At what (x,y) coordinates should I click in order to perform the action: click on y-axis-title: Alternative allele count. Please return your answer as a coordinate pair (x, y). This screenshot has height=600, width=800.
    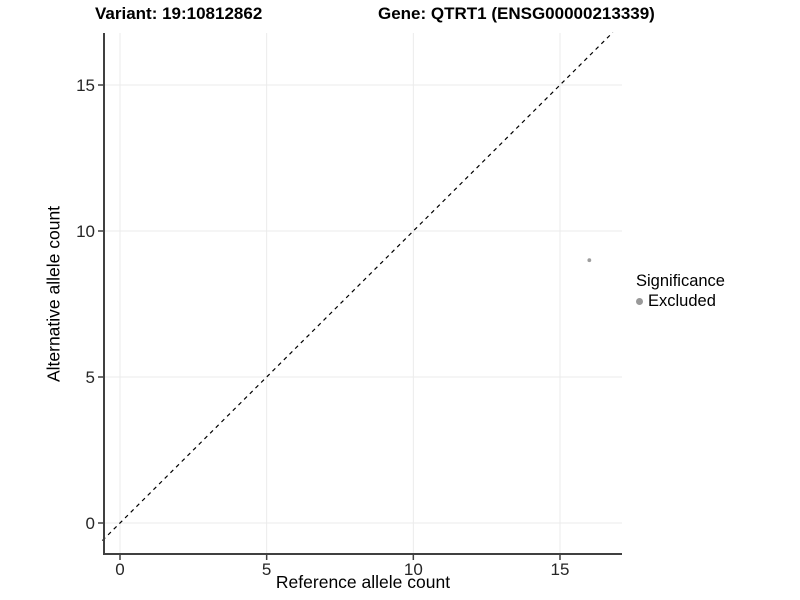
    Looking at the image, I should click on (53, 294).